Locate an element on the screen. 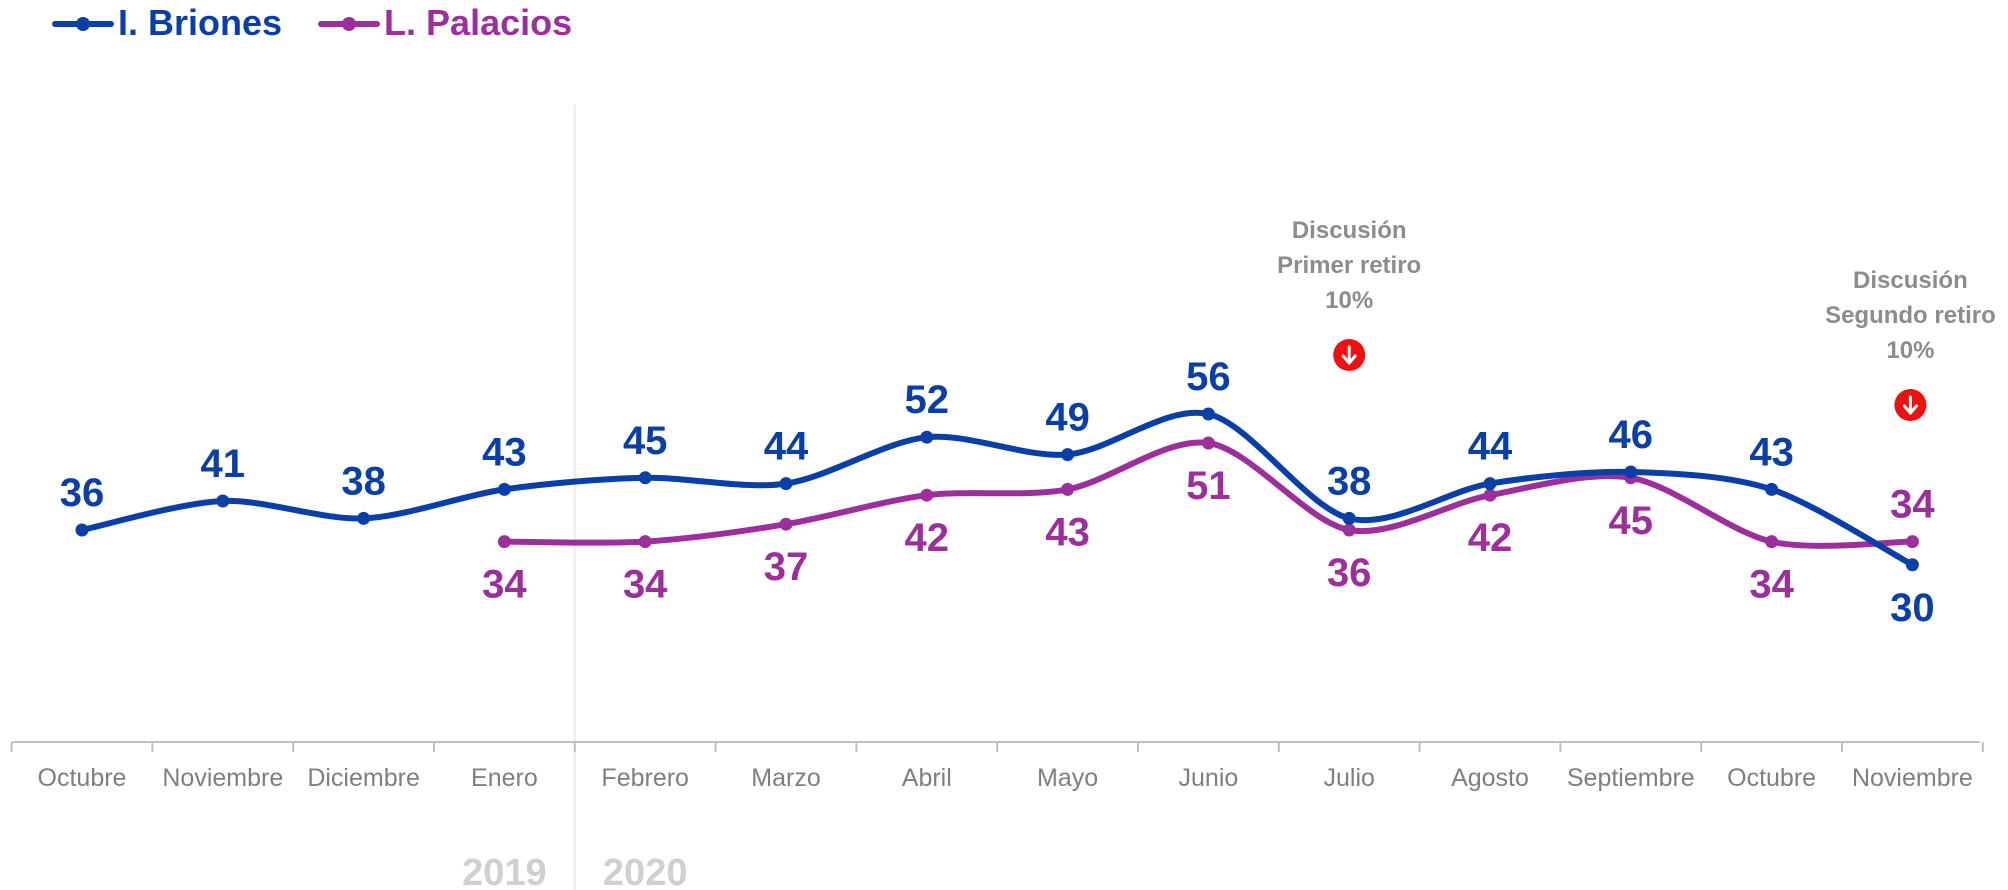 The image size is (2008, 890). annotation: Discusión Segundo retiro 10% is located at coordinates (1910, 344).